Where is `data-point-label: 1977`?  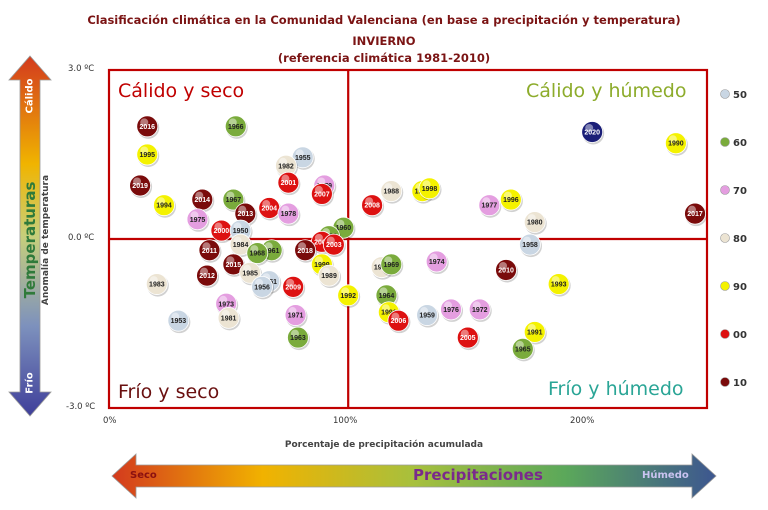 data-point-label: 1977 is located at coordinates (490, 206).